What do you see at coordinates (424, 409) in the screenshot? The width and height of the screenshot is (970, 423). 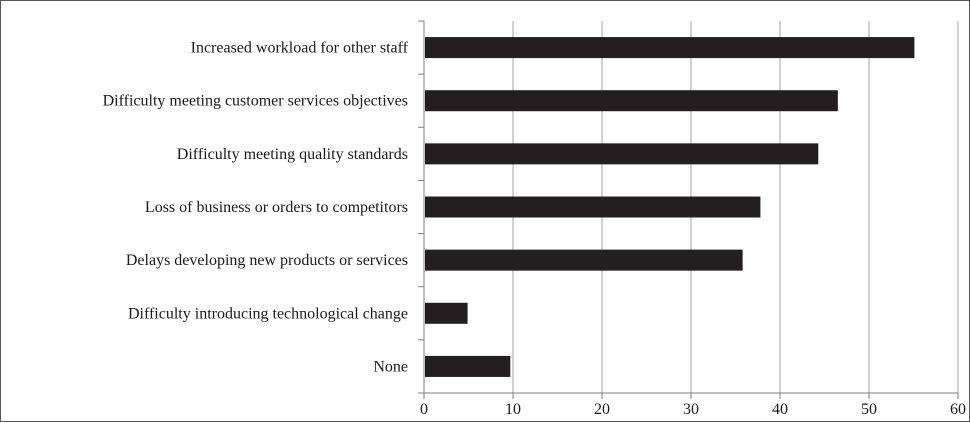 I see `x-tick-label: 0` at bounding box center [424, 409].